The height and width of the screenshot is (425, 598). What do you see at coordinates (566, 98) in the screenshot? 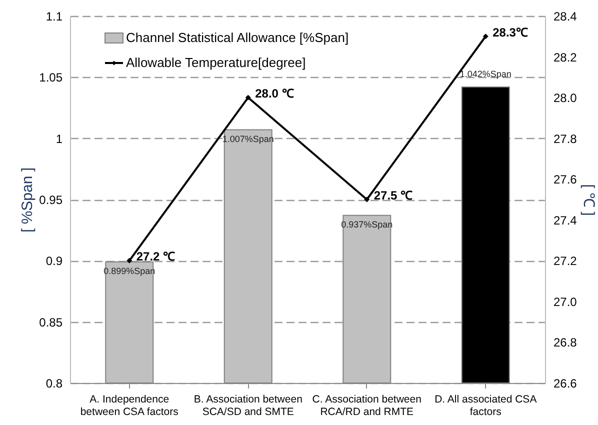
I see `y2-tick-label: 28.0` at bounding box center [566, 98].